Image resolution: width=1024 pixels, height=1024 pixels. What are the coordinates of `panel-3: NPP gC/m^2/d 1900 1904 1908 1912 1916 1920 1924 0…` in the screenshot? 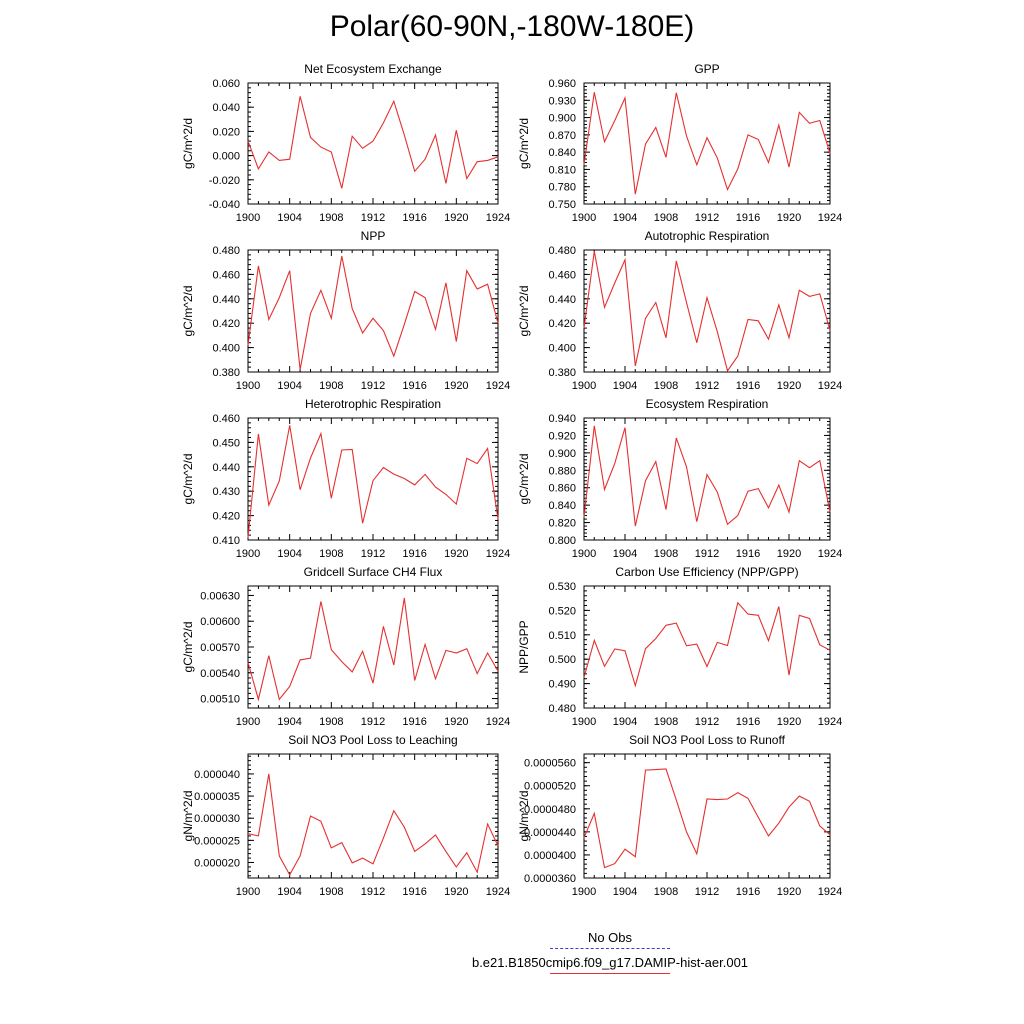 It's located at (345, 310).